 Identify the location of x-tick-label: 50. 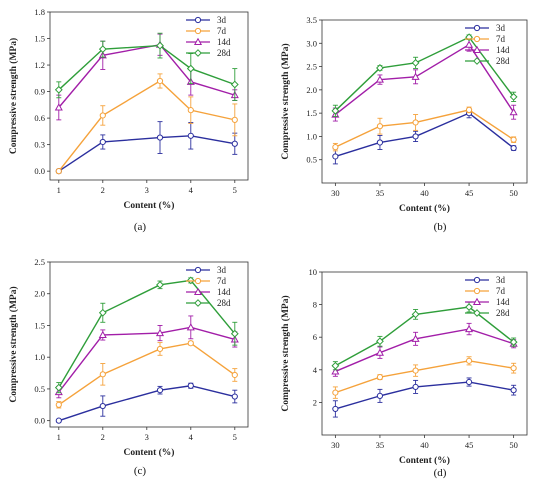
(513, 445).